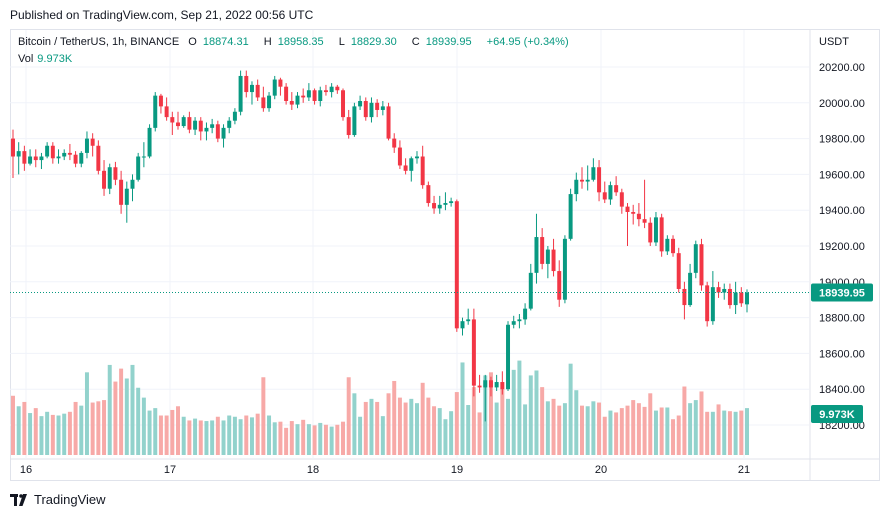 The image size is (890, 518). Describe the element at coordinates (99, 42) in the screenshot. I see `symbol-name: Bitcoin / TetherUS, 1h, BINANCE` at that location.